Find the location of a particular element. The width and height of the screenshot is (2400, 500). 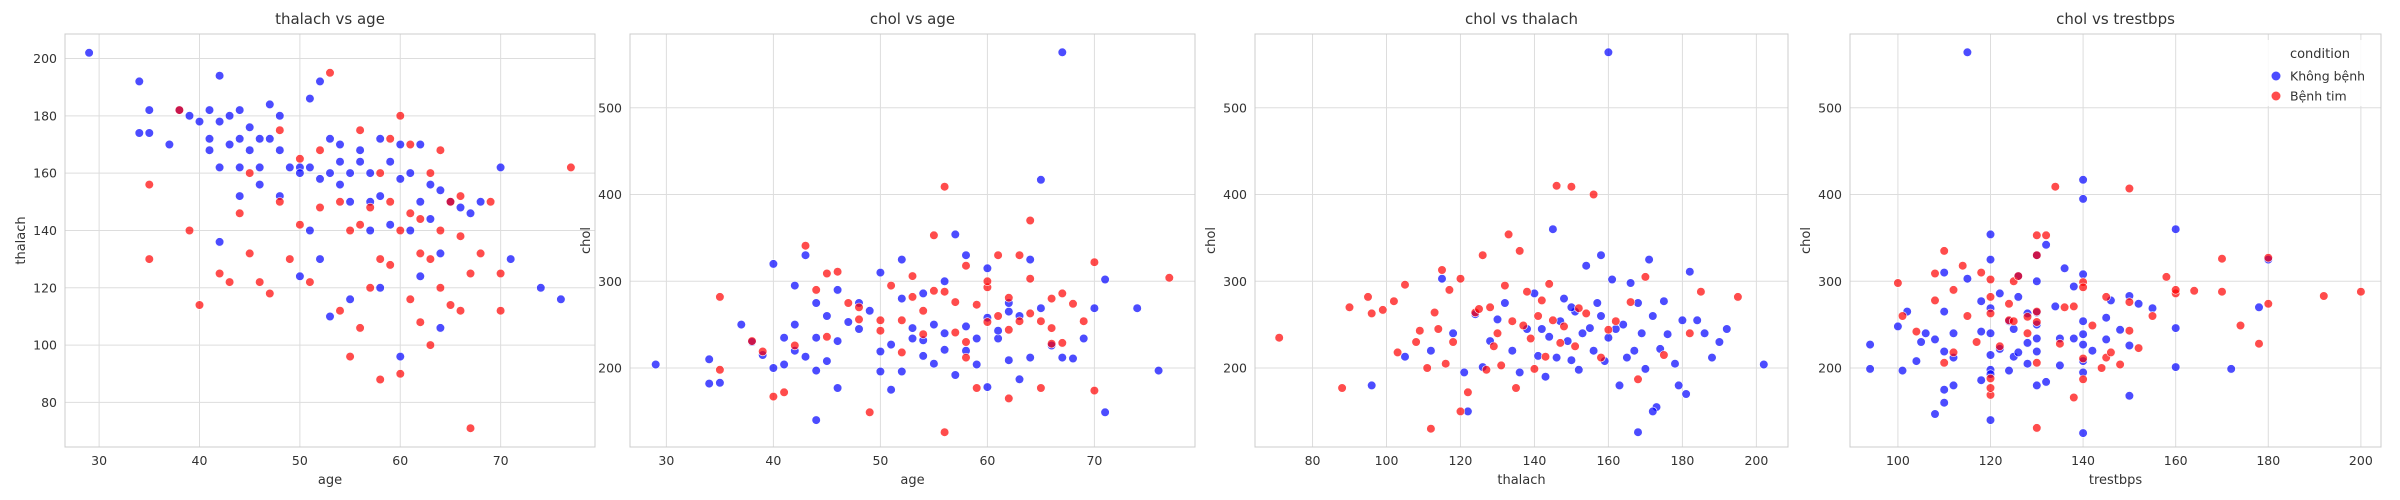

x-axis-label: age is located at coordinates (330, 480).